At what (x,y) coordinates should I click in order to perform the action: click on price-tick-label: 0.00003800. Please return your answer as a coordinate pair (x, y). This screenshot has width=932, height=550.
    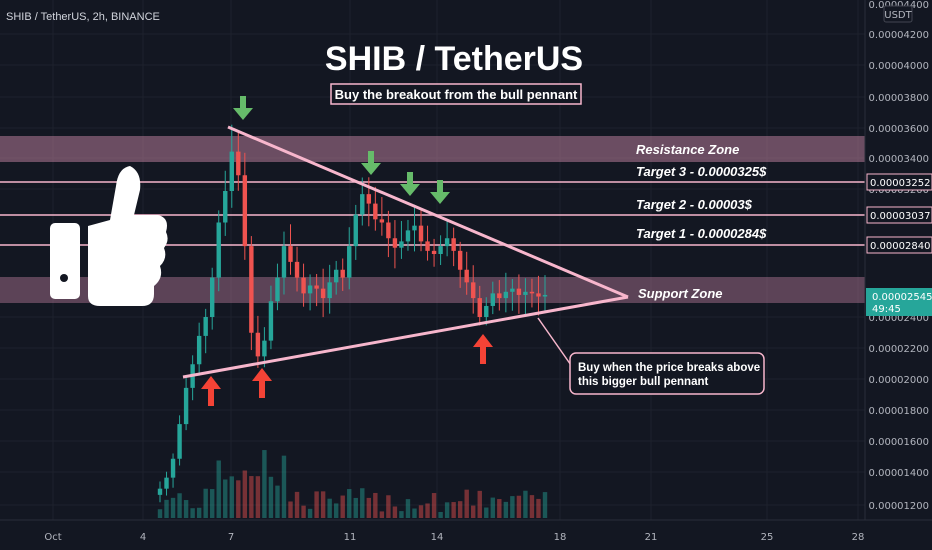
    Looking at the image, I should click on (899, 98).